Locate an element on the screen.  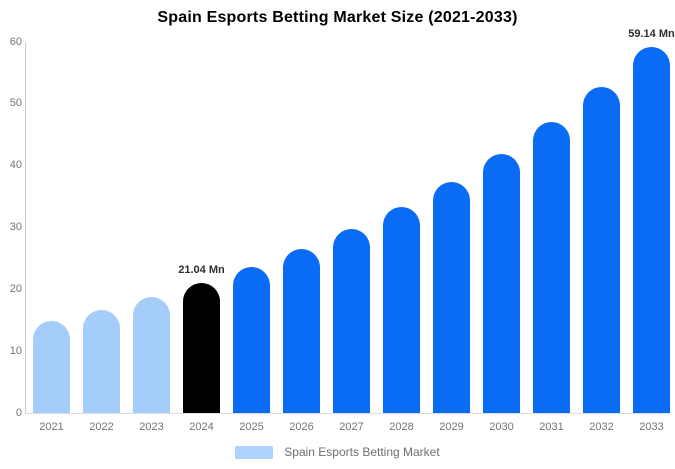
y-tick-60: 60 is located at coordinates (15, 41).